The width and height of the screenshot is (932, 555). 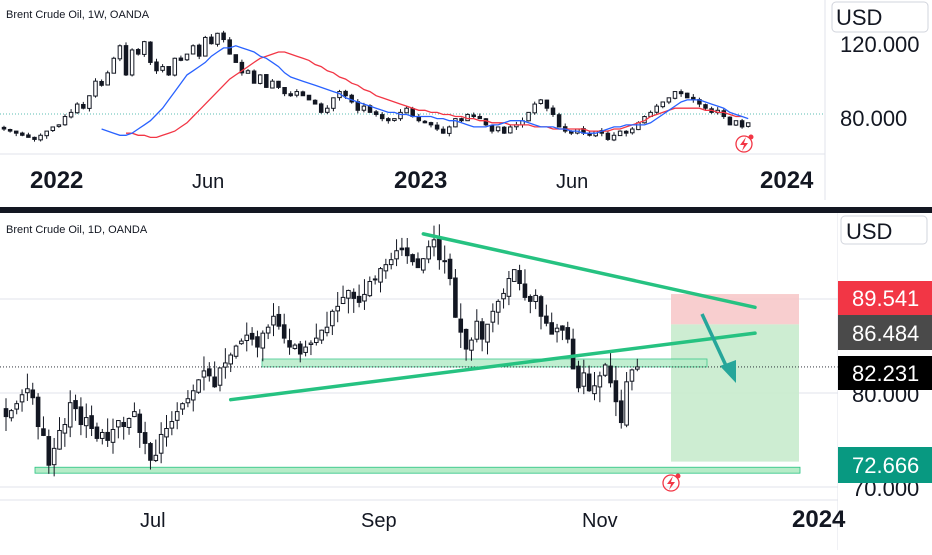 What do you see at coordinates (873, 118) in the screenshot?
I see `weekly-y-tick-80: 80.000` at bounding box center [873, 118].